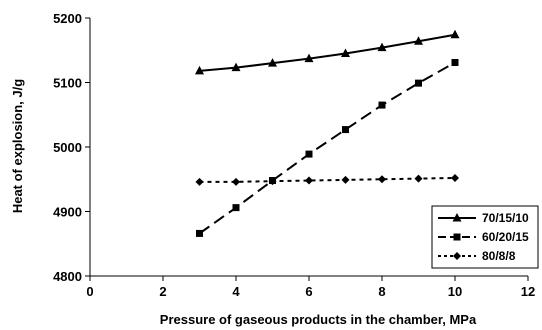 The image size is (542, 330). Describe the element at coordinates (67, 276) in the screenshot. I see `y-tick-label: 4800` at that location.